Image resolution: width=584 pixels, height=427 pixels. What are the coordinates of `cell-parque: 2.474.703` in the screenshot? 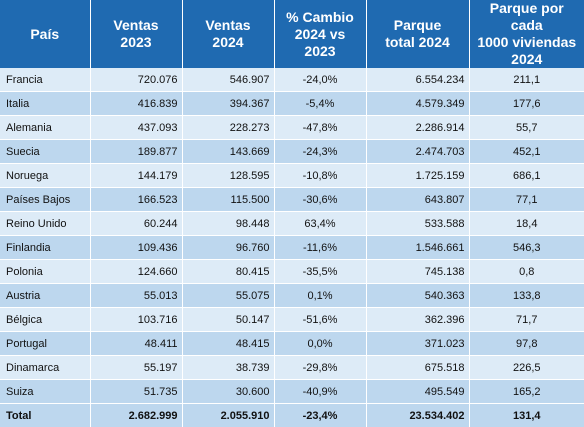 It's located at (417, 152).